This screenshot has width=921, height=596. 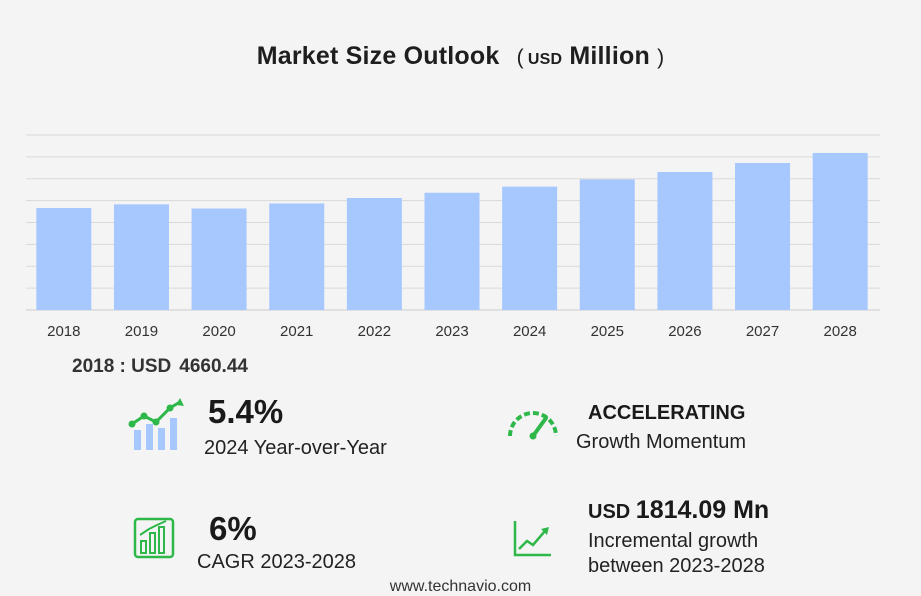 I want to click on x-tick-2018: 2018, so click(x=63, y=331).